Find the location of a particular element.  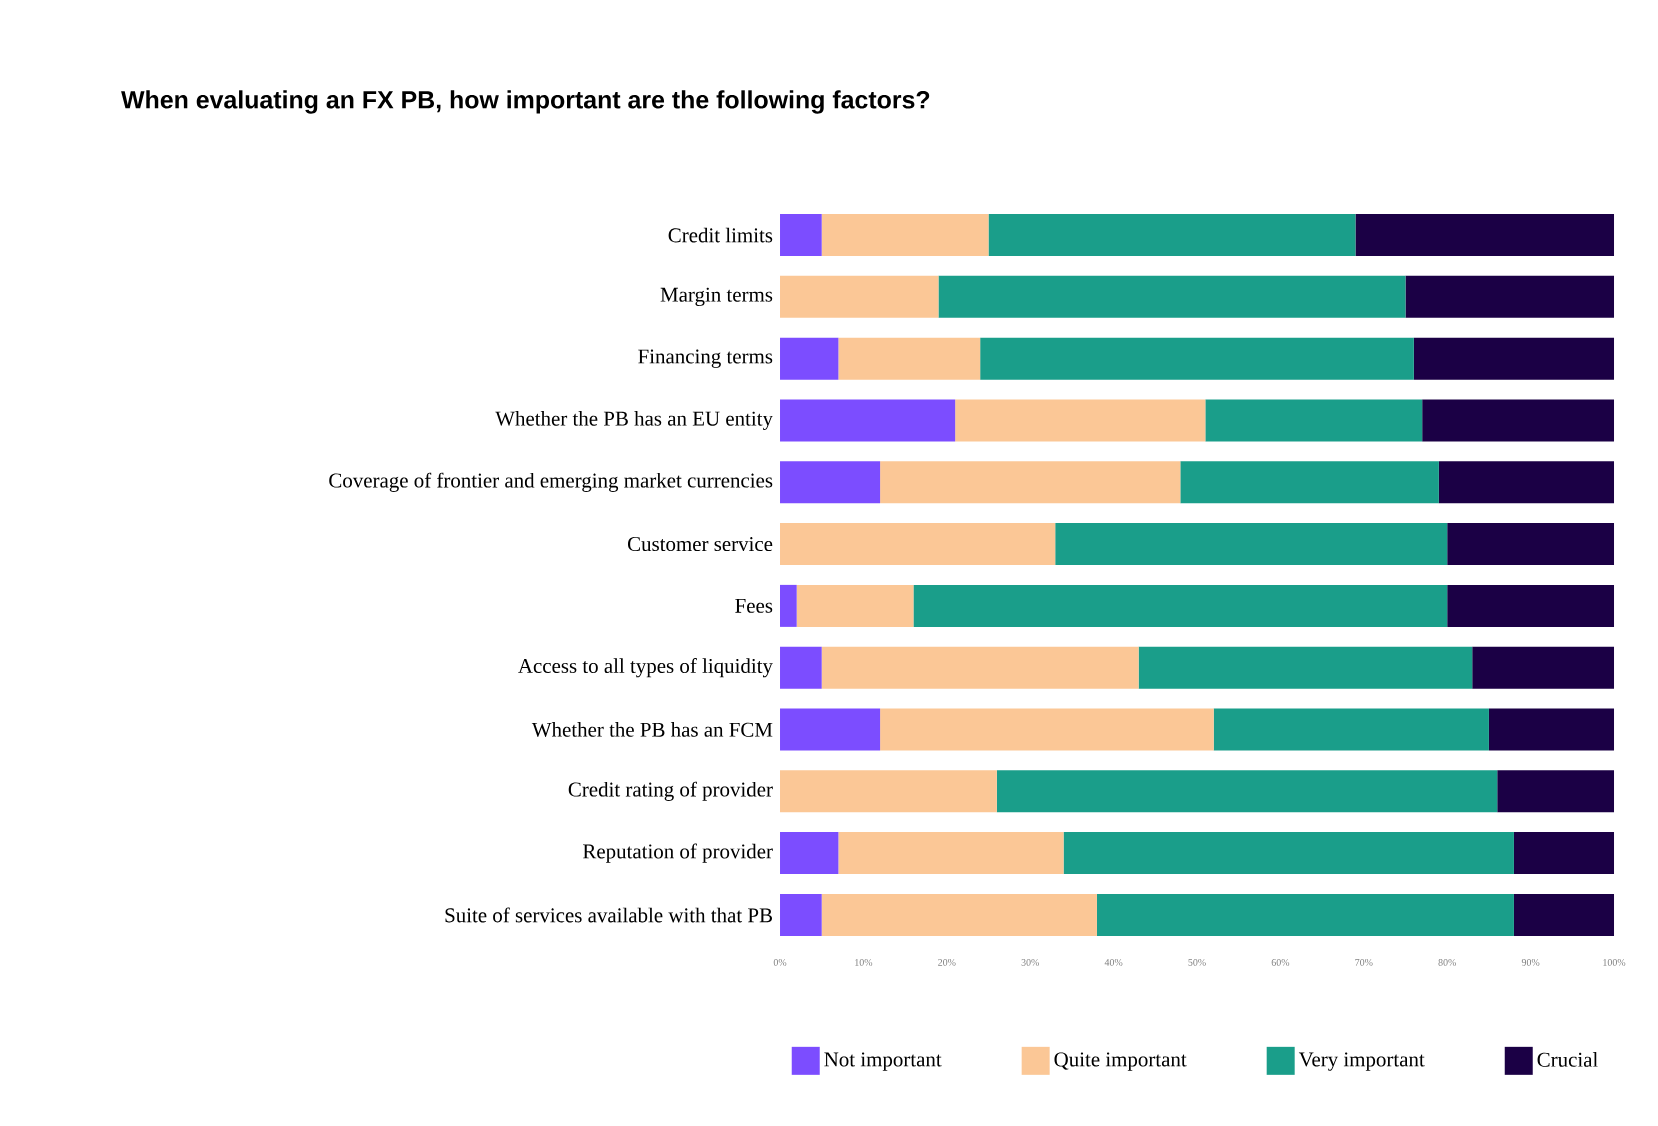

y-tick-label: Credit rating of provider is located at coordinates (670, 791).